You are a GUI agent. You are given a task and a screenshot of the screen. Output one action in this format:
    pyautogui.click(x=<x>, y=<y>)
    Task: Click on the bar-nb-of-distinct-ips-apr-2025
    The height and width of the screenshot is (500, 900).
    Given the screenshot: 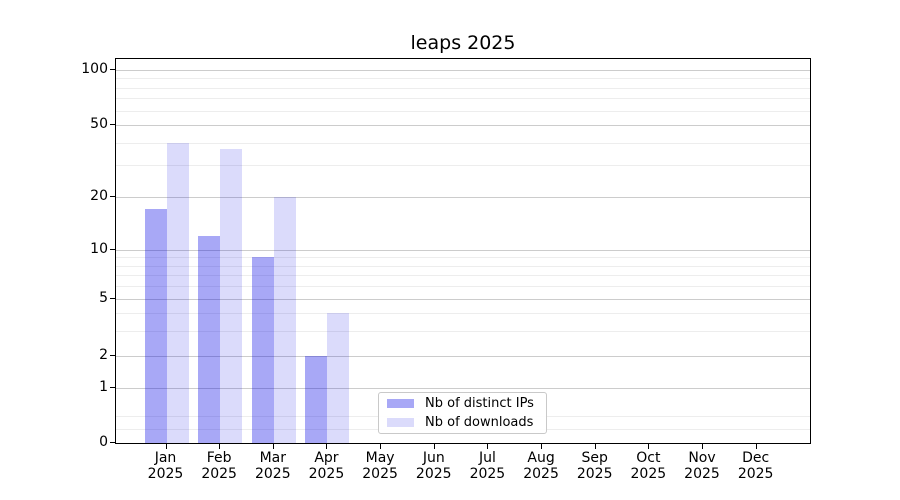 What is the action you would take?
    pyautogui.click(x=316, y=399)
    